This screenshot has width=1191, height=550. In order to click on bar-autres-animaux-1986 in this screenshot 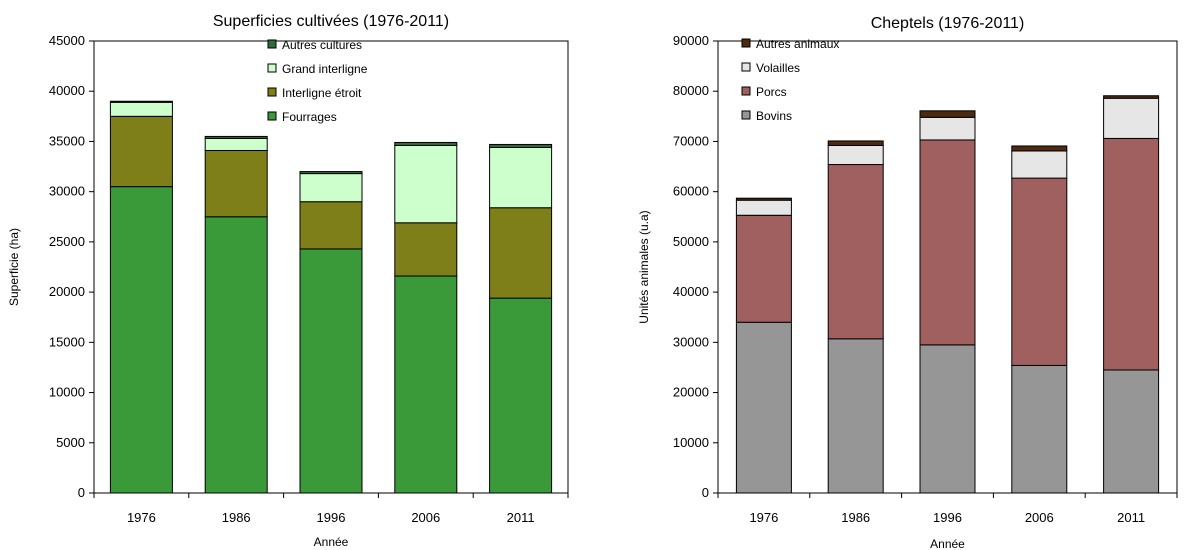, I will do `click(855, 143)`.